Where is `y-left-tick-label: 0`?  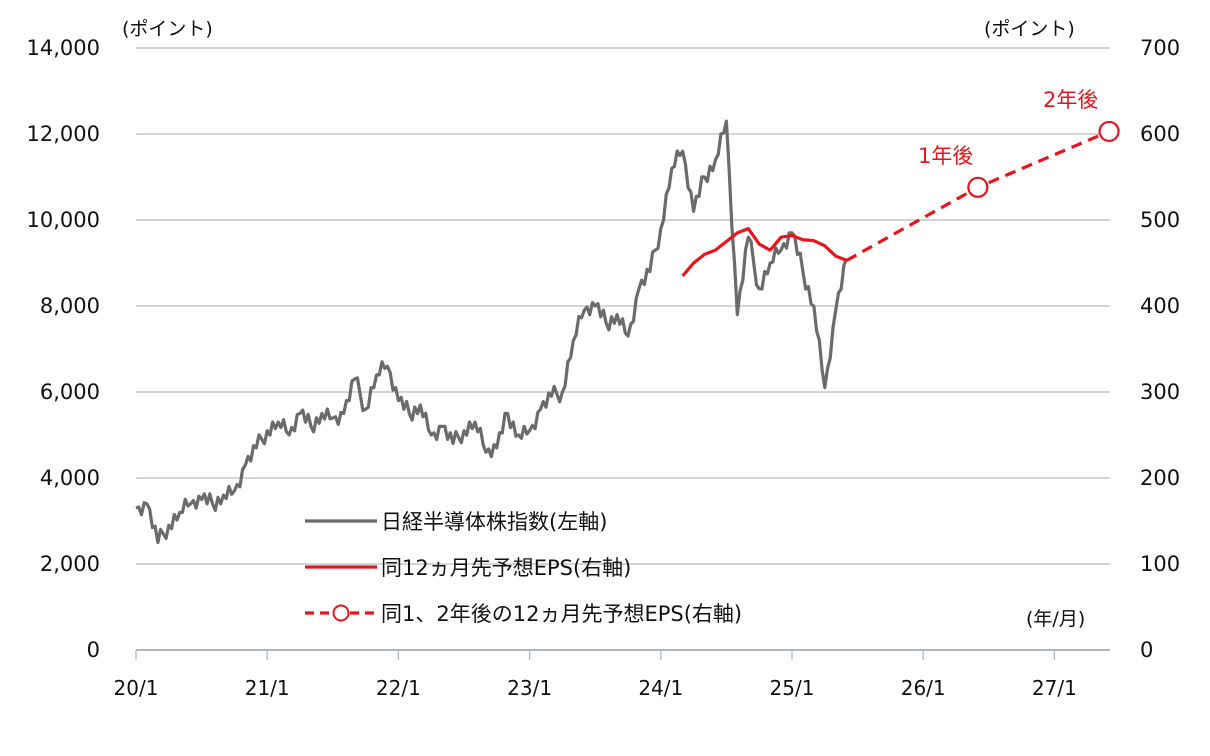 y-left-tick-label: 0 is located at coordinates (93, 650).